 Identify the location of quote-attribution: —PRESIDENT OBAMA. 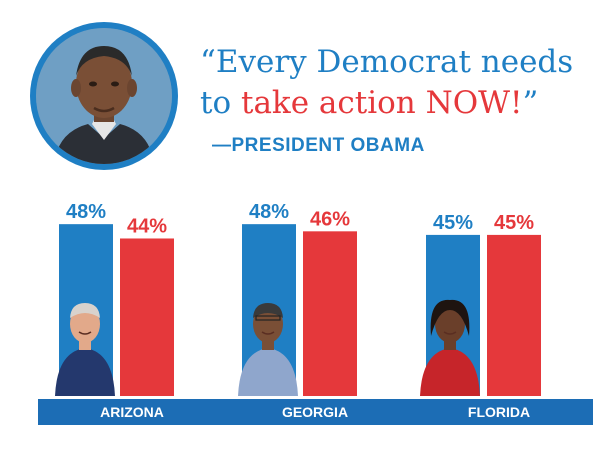
(318, 145).